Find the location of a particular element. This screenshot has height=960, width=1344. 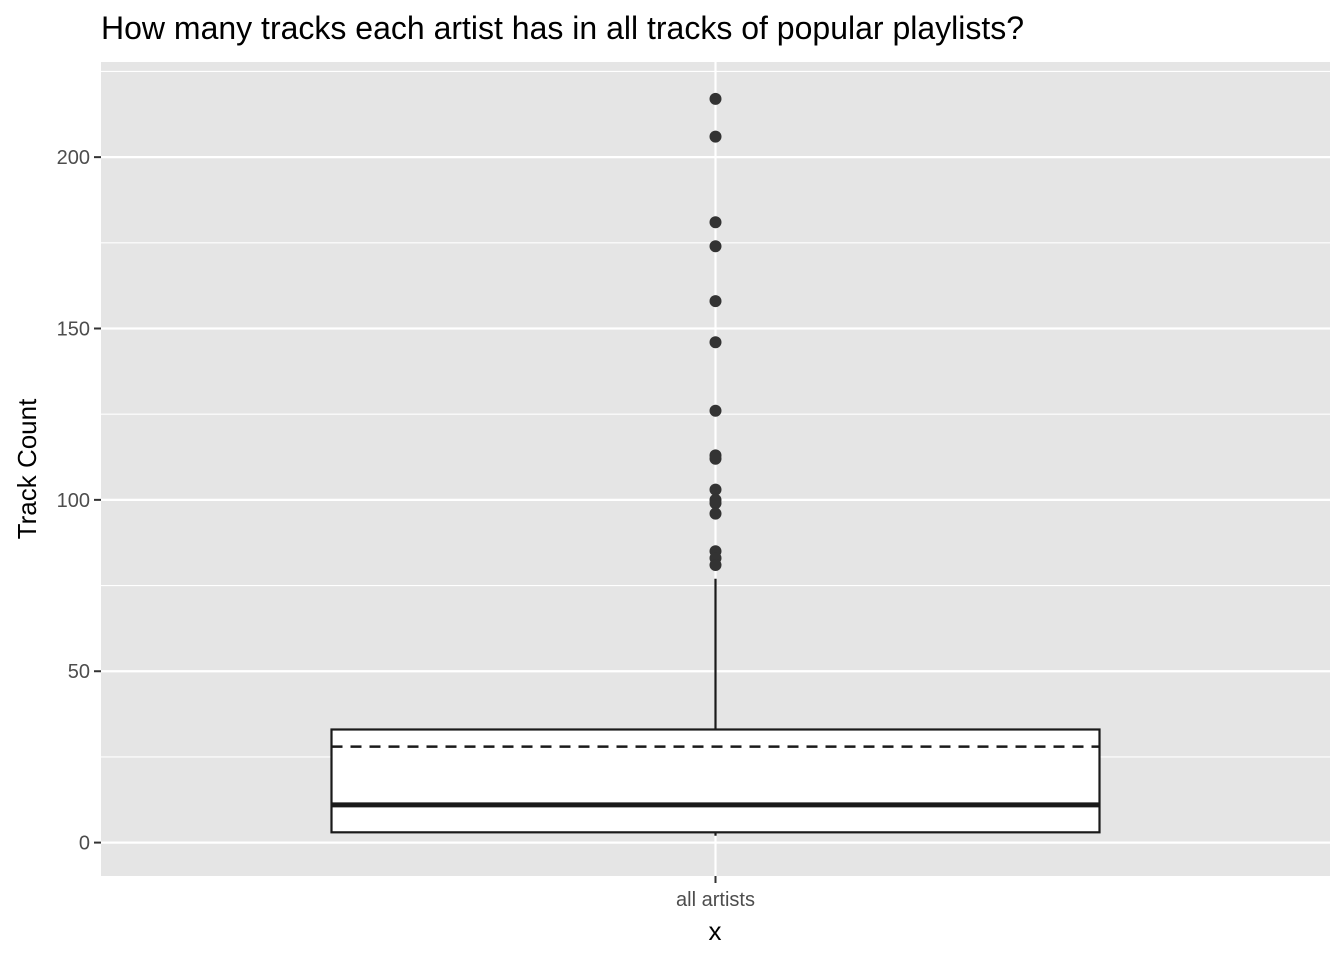

x-axis-title: x is located at coordinates (715, 931).